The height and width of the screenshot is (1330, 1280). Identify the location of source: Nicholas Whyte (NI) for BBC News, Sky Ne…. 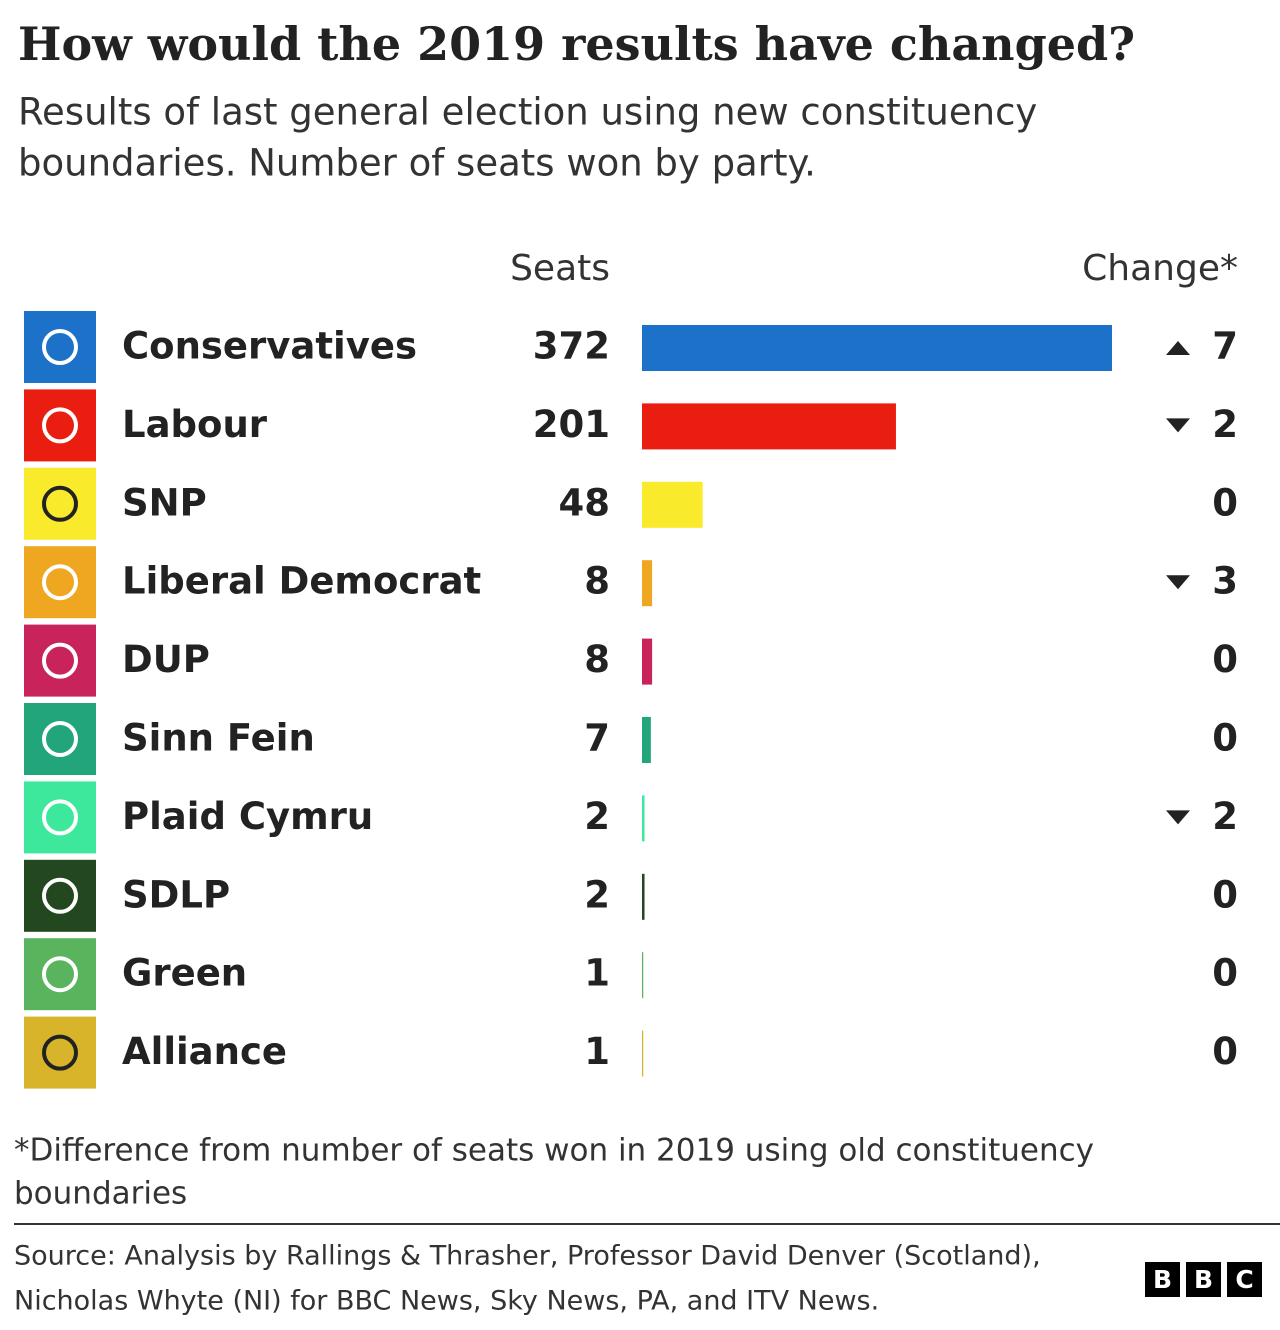
(446, 1301).